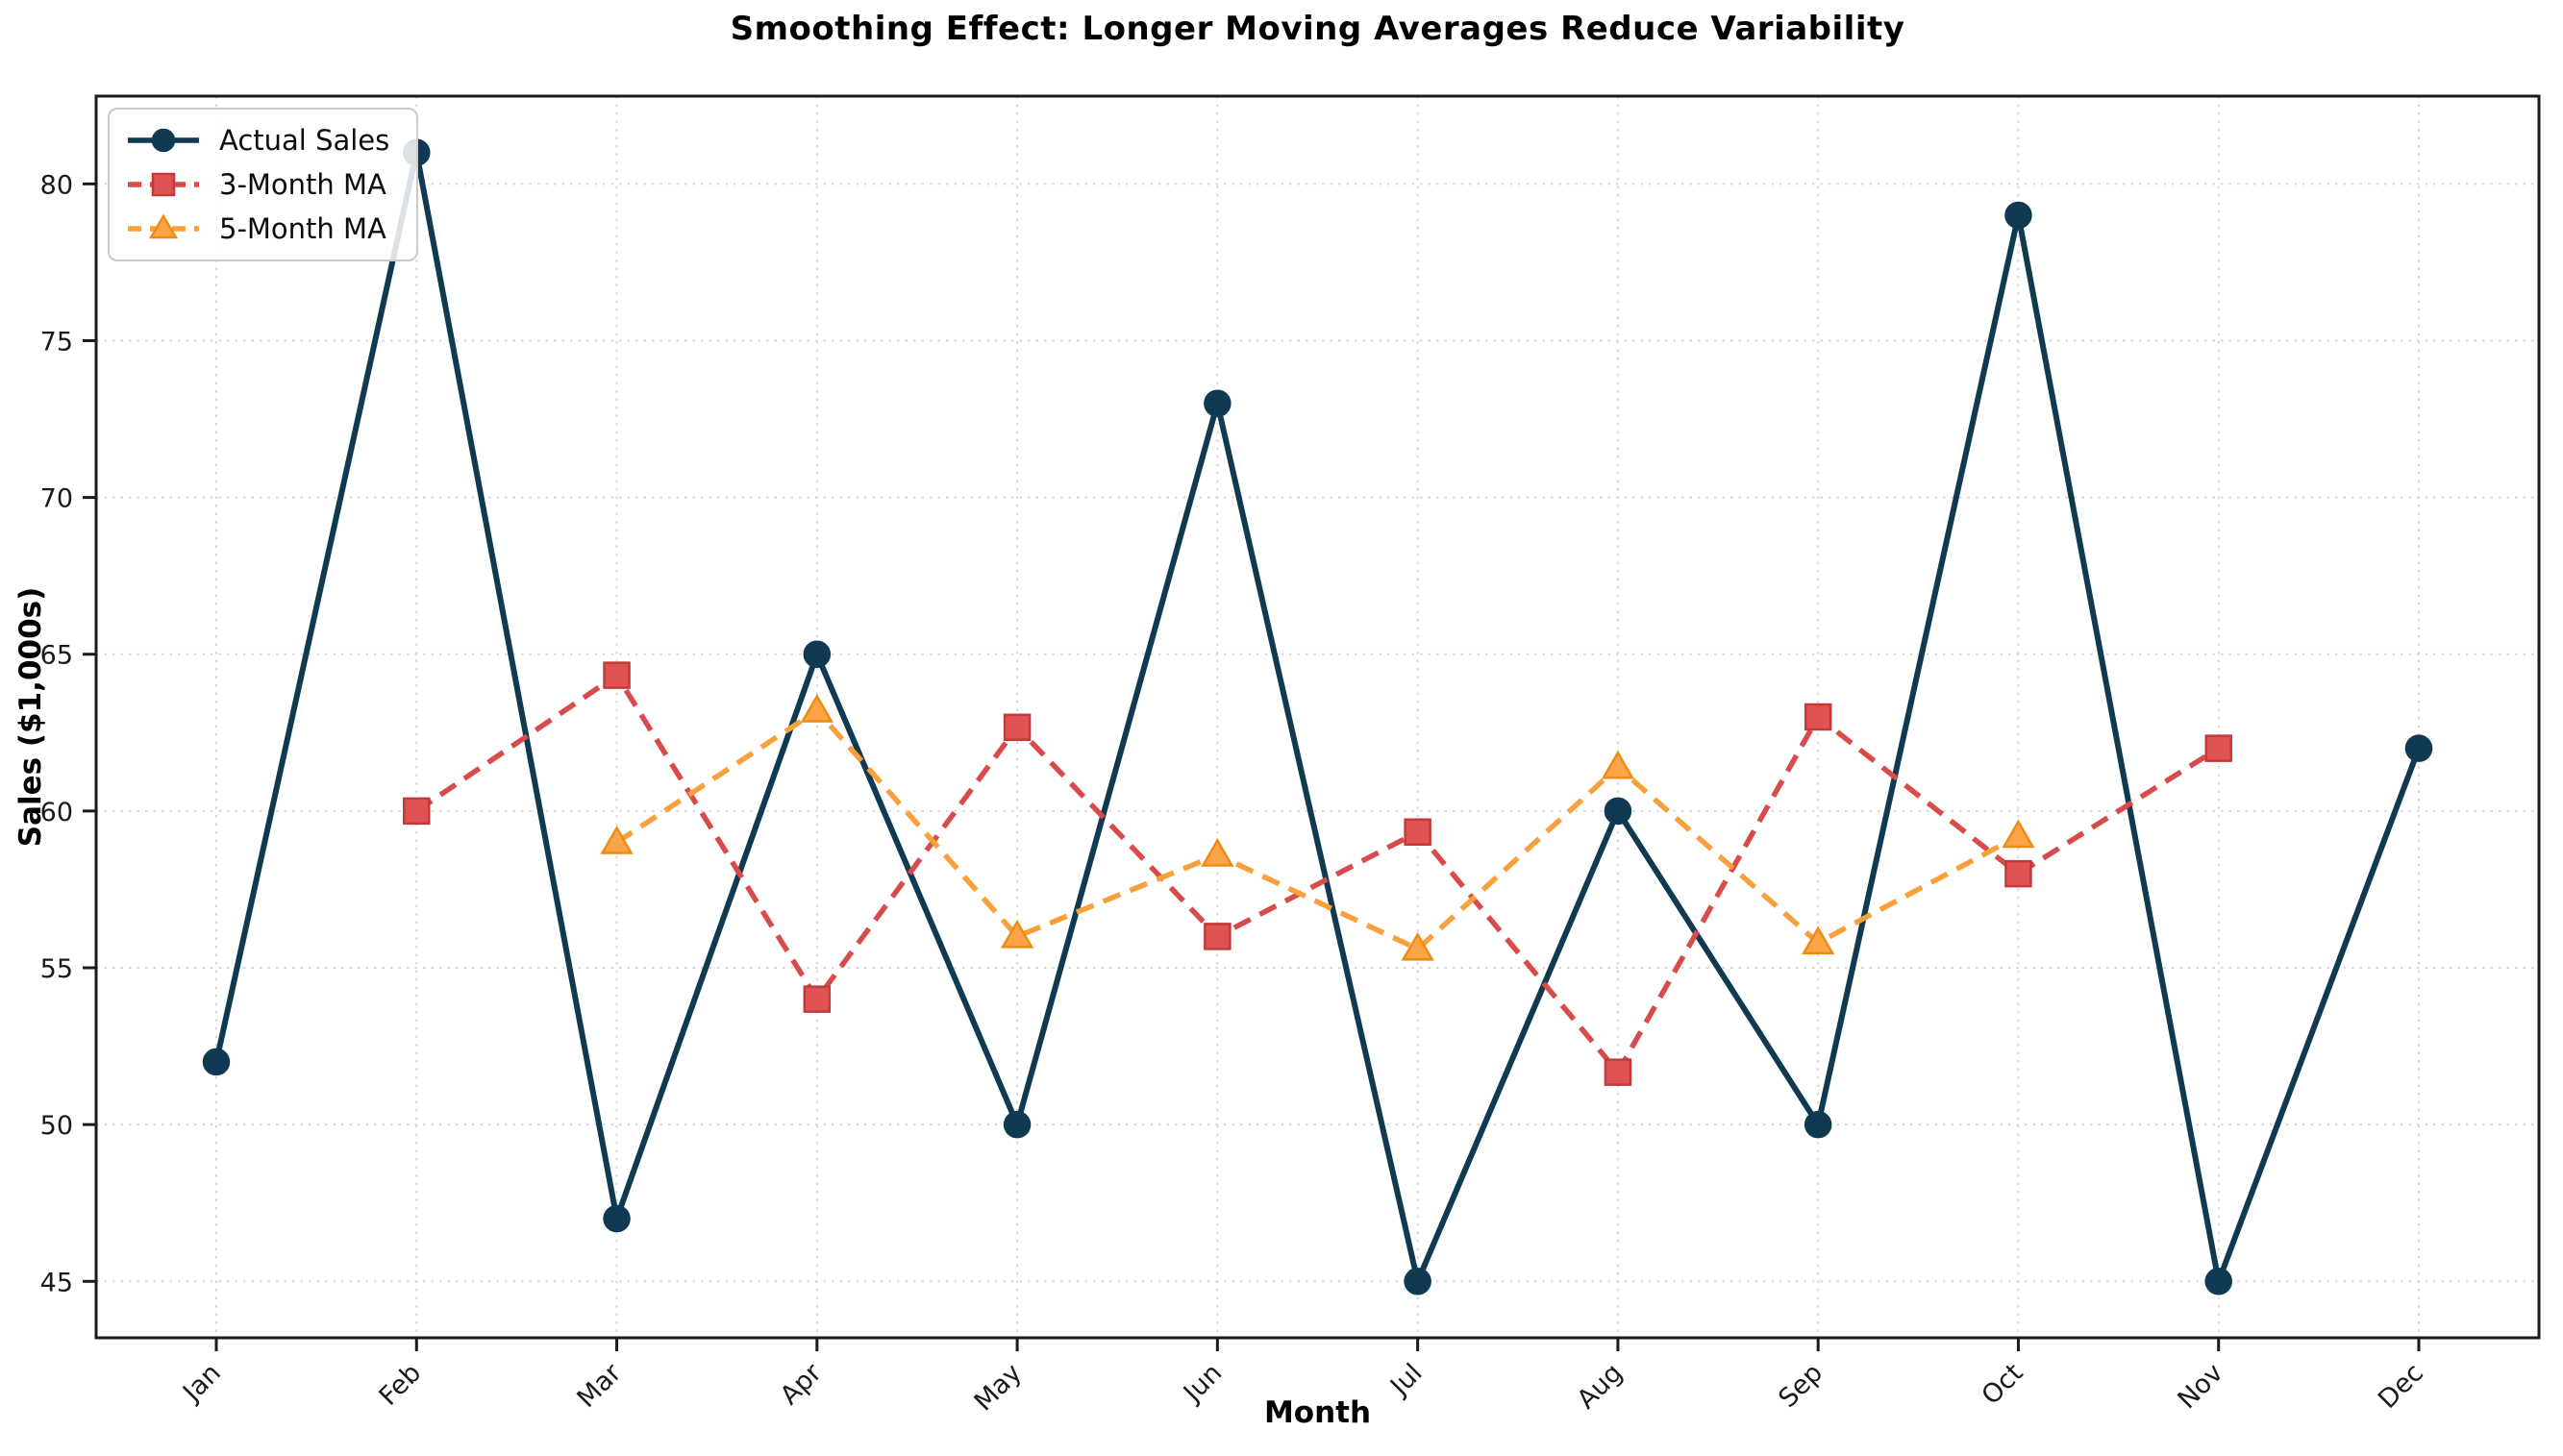  What do you see at coordinates (30, 717) in the screenshot?
I see `y-axis-label: Sales ($1,000s)` at bounding box center [30, 717].